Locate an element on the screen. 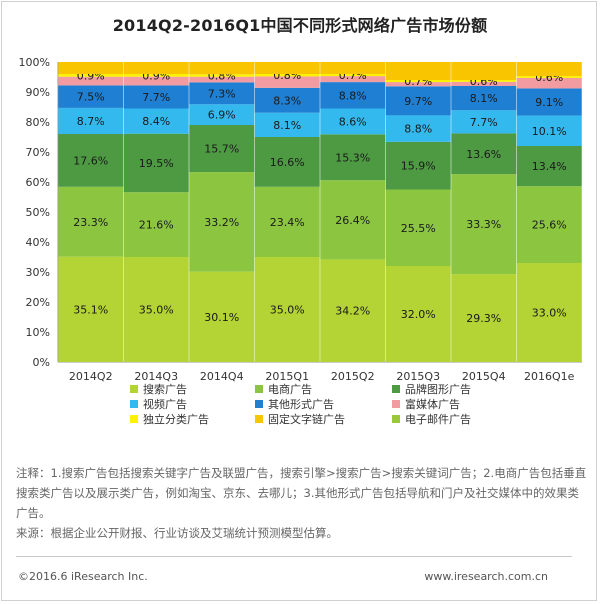 The image size is (600, 604). y-tick-label: 50% is located at coordinates (38, 212).